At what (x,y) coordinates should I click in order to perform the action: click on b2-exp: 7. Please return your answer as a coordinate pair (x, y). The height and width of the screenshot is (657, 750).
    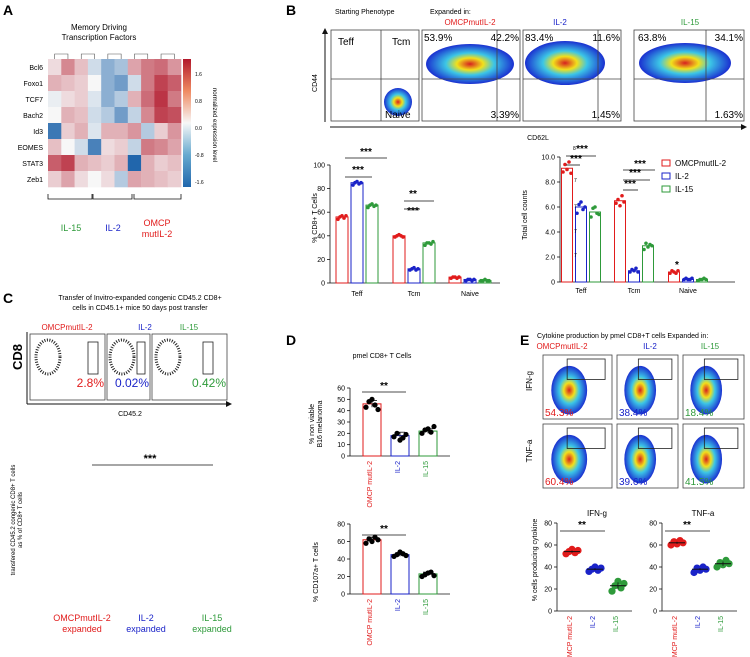
    Looking at the image, I should click on (575, 256).